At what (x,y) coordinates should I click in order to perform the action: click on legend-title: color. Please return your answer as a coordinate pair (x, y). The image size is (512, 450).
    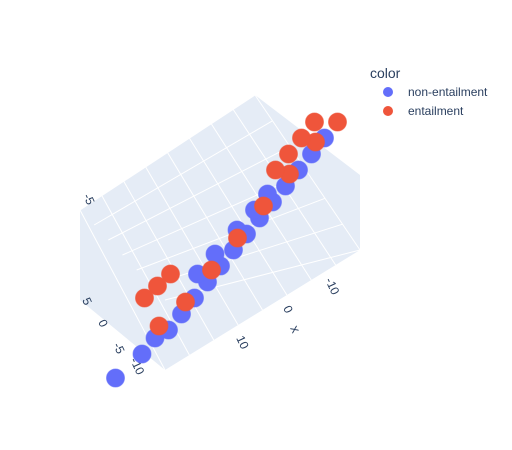
    Looking at the image, I should click on (385, 73).